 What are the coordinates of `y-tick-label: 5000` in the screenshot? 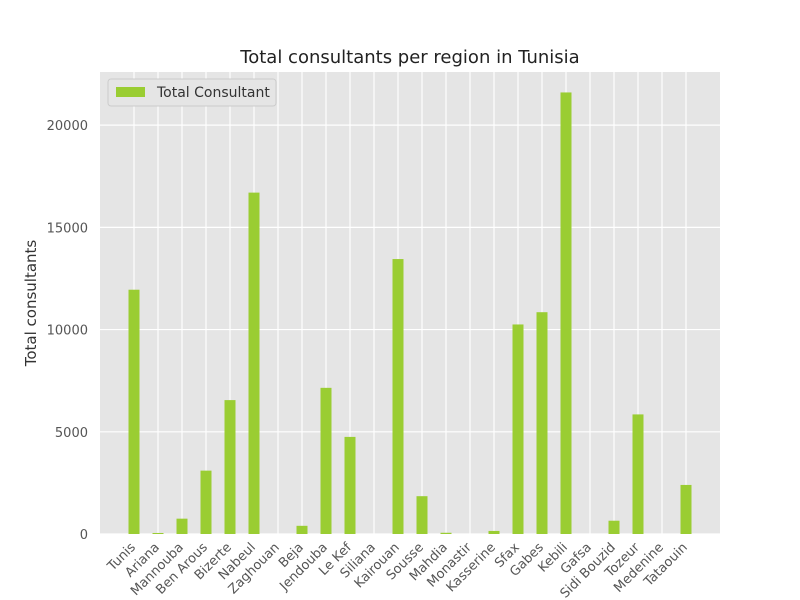 It's located at (71, 433).